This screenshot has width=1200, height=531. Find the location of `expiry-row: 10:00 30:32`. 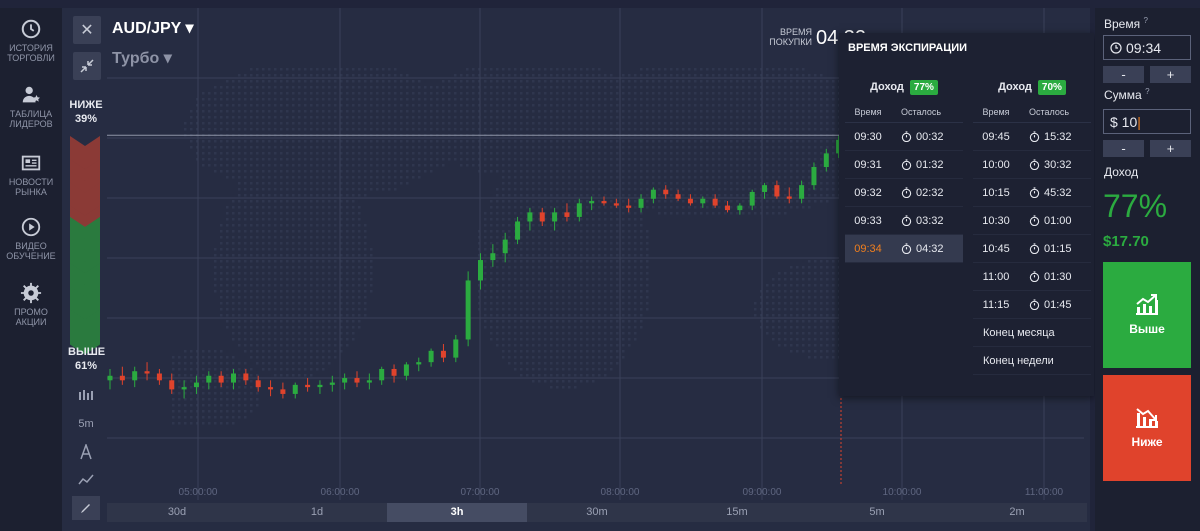

expiry-row: 10:00 30:32 is located at coordinates (1032, 165).